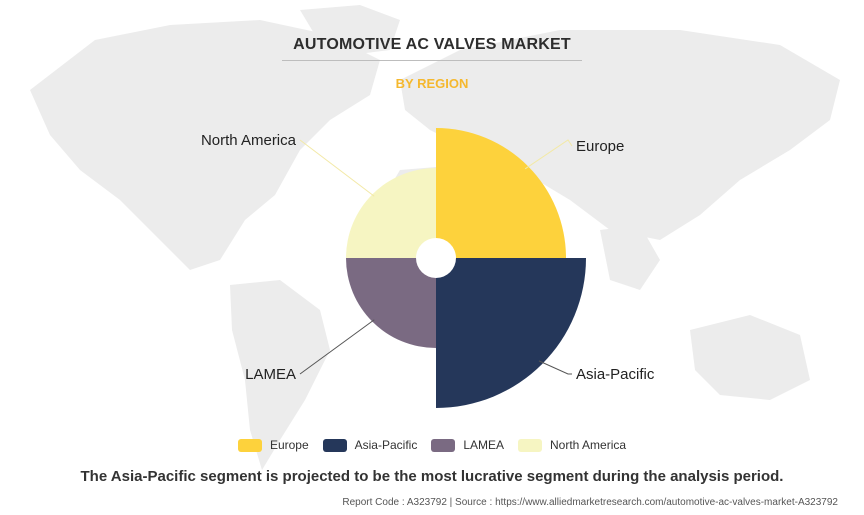 This screenshot has width=864, height=515. Describe the element at coordinates (391, 303) in the screenshot. I see `slice-lamea` at that location.